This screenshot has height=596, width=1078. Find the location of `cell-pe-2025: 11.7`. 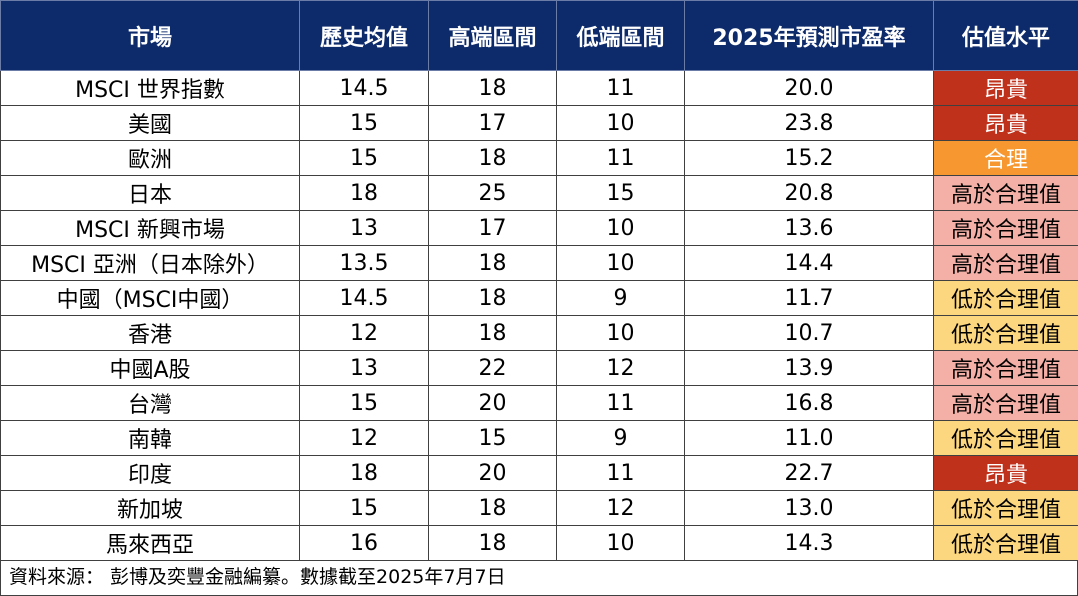

cell-pe-2025: 11.7 is located at coordinates (809, 298).